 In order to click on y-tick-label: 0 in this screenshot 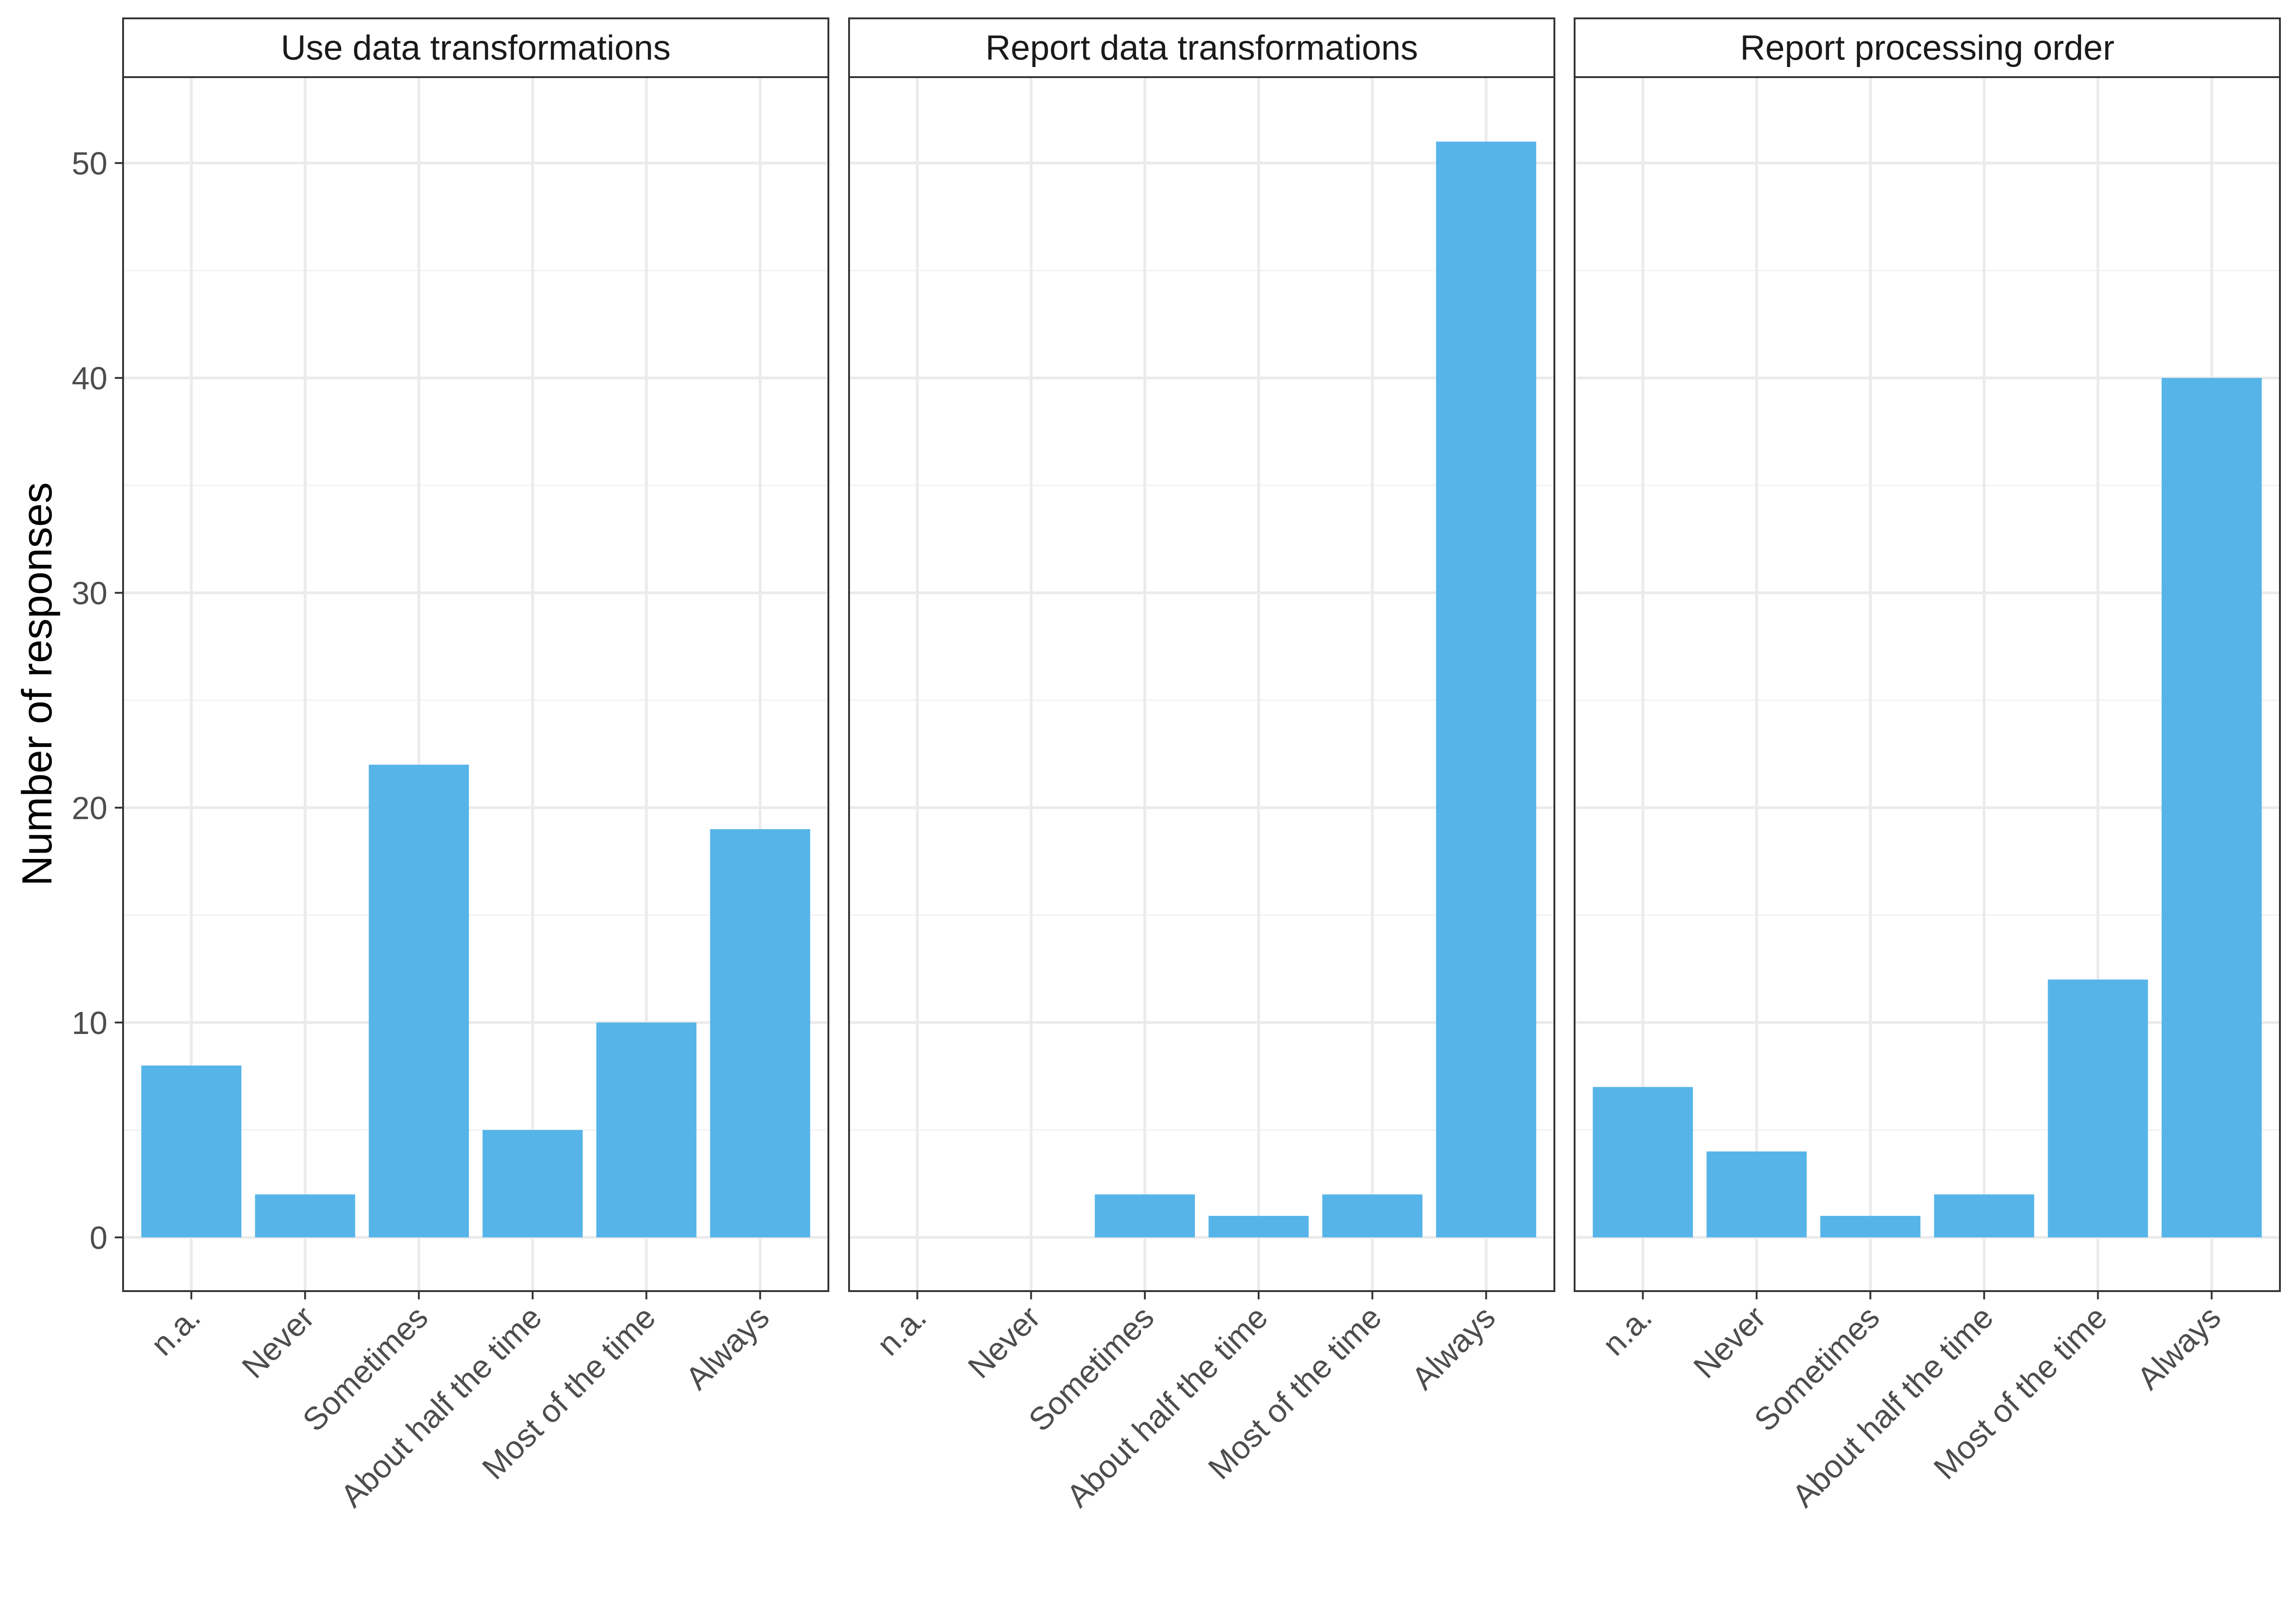, I will do `click(98, 1238)`.